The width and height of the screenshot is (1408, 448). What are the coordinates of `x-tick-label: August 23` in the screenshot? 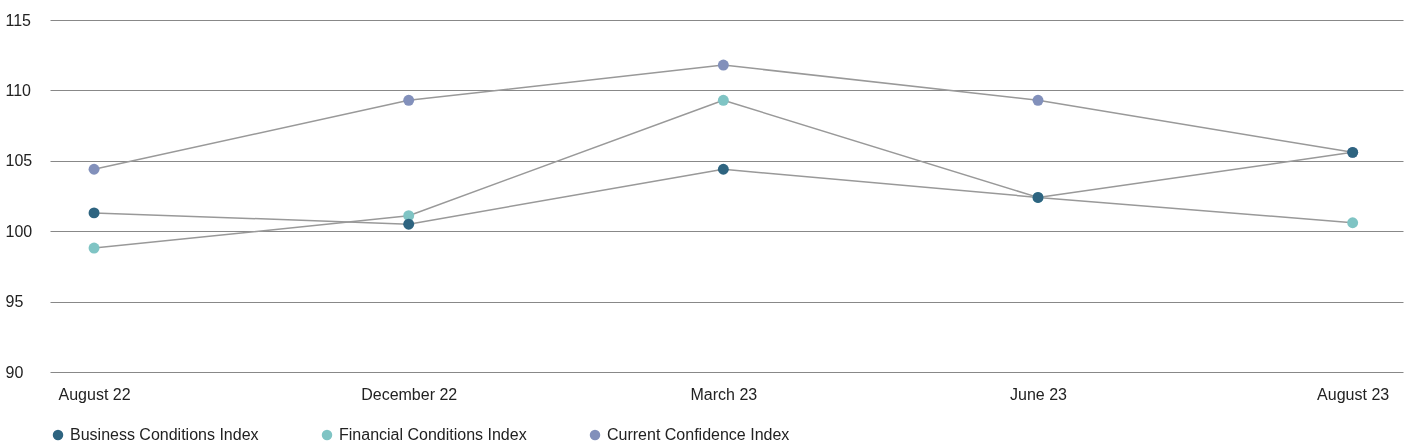 It's located at (1353, 394).